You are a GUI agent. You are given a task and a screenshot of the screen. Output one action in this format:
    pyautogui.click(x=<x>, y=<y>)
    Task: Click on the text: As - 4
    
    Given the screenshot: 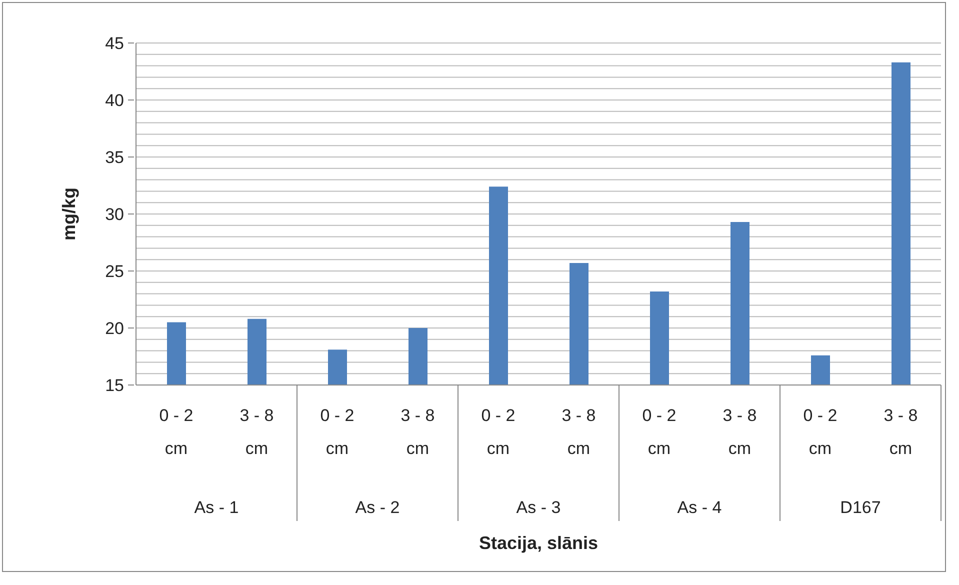 What is the action you would take?
    pyautogui.click(x=699, y=507)
    